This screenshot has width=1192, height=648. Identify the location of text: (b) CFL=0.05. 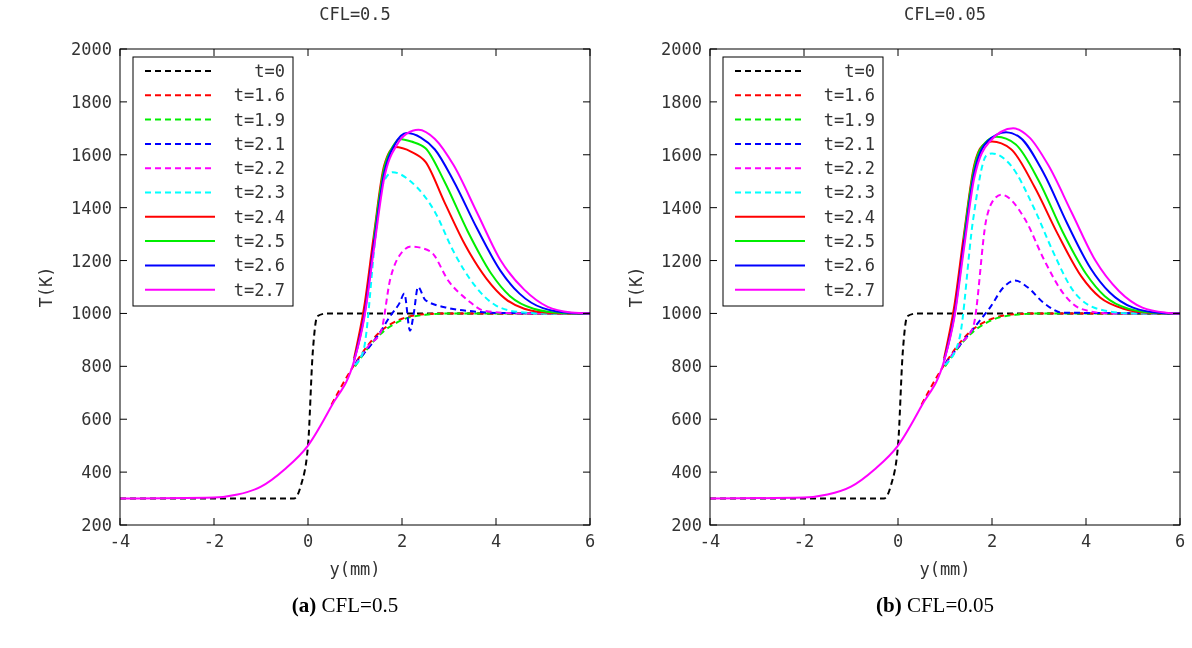
(935, 605).